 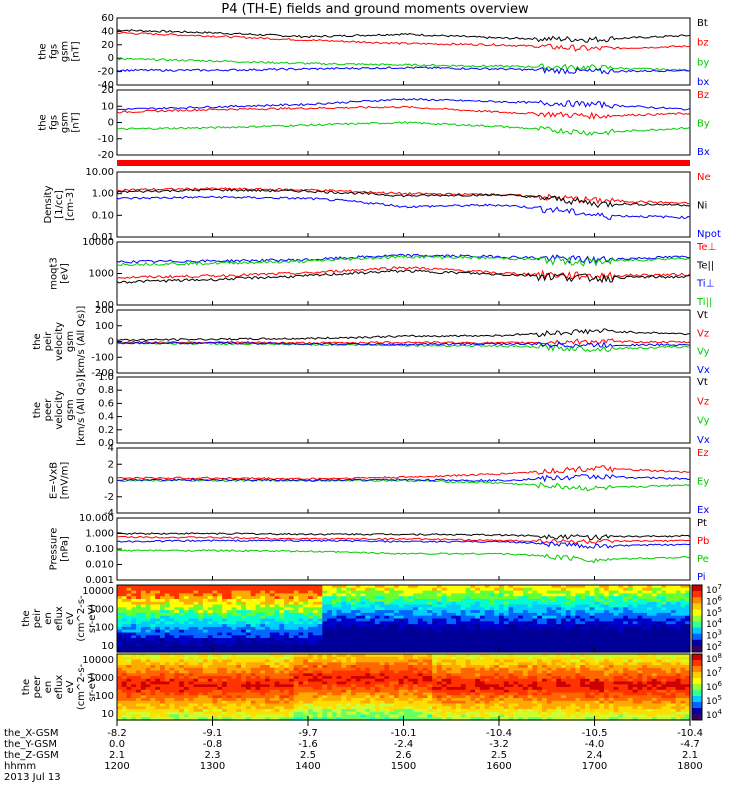 What do you see at coordinates (99, 549) in the screenshot?
I see `y-tick-label: 0.100` at bounding box center [99, 549].